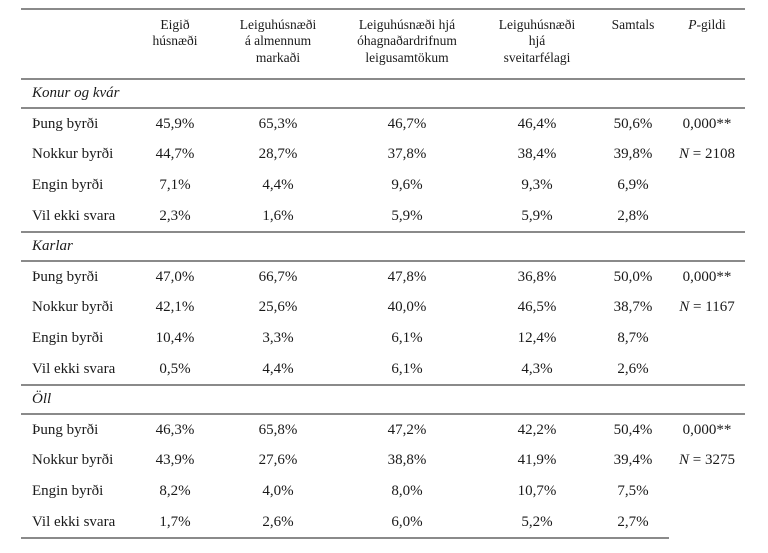  I want to click on header-leiguhusnaedi-sveitarfelagi: Leiguhúsnæði hjá sveitarfélagi, so click(537, 44).